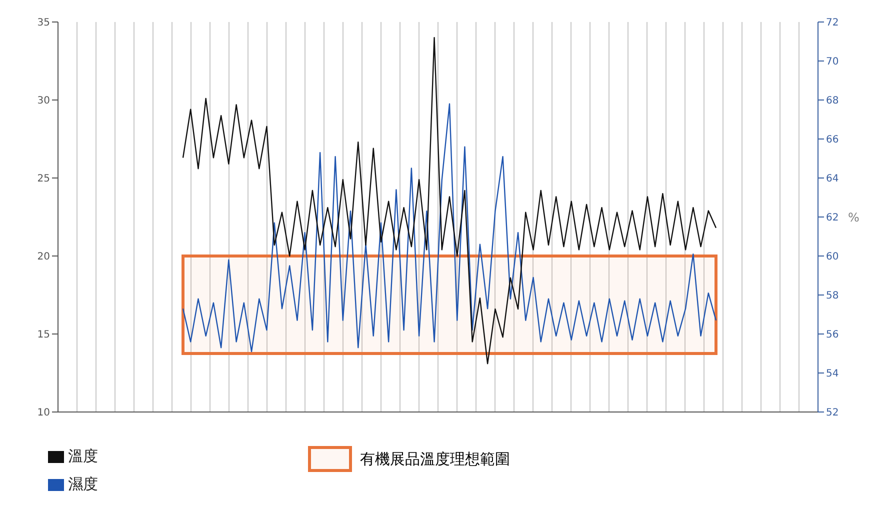 The width and height of the screenshot is (891, 518). What do you see at coordinates (832, 374) in the screenshot?
I see `y2-tick-label: 54` at bounding box center [832, 374].